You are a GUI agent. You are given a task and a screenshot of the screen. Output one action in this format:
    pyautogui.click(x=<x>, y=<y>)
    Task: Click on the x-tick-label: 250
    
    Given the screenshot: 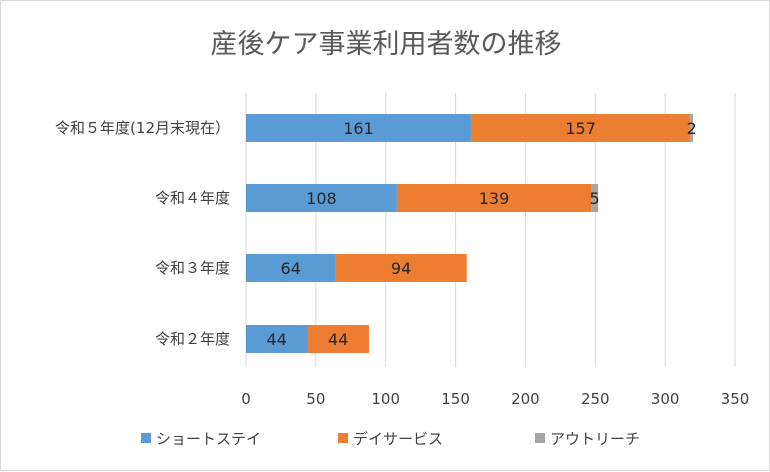 What is the action you would take?
    pyautogui.click(x=595, y=399)
    